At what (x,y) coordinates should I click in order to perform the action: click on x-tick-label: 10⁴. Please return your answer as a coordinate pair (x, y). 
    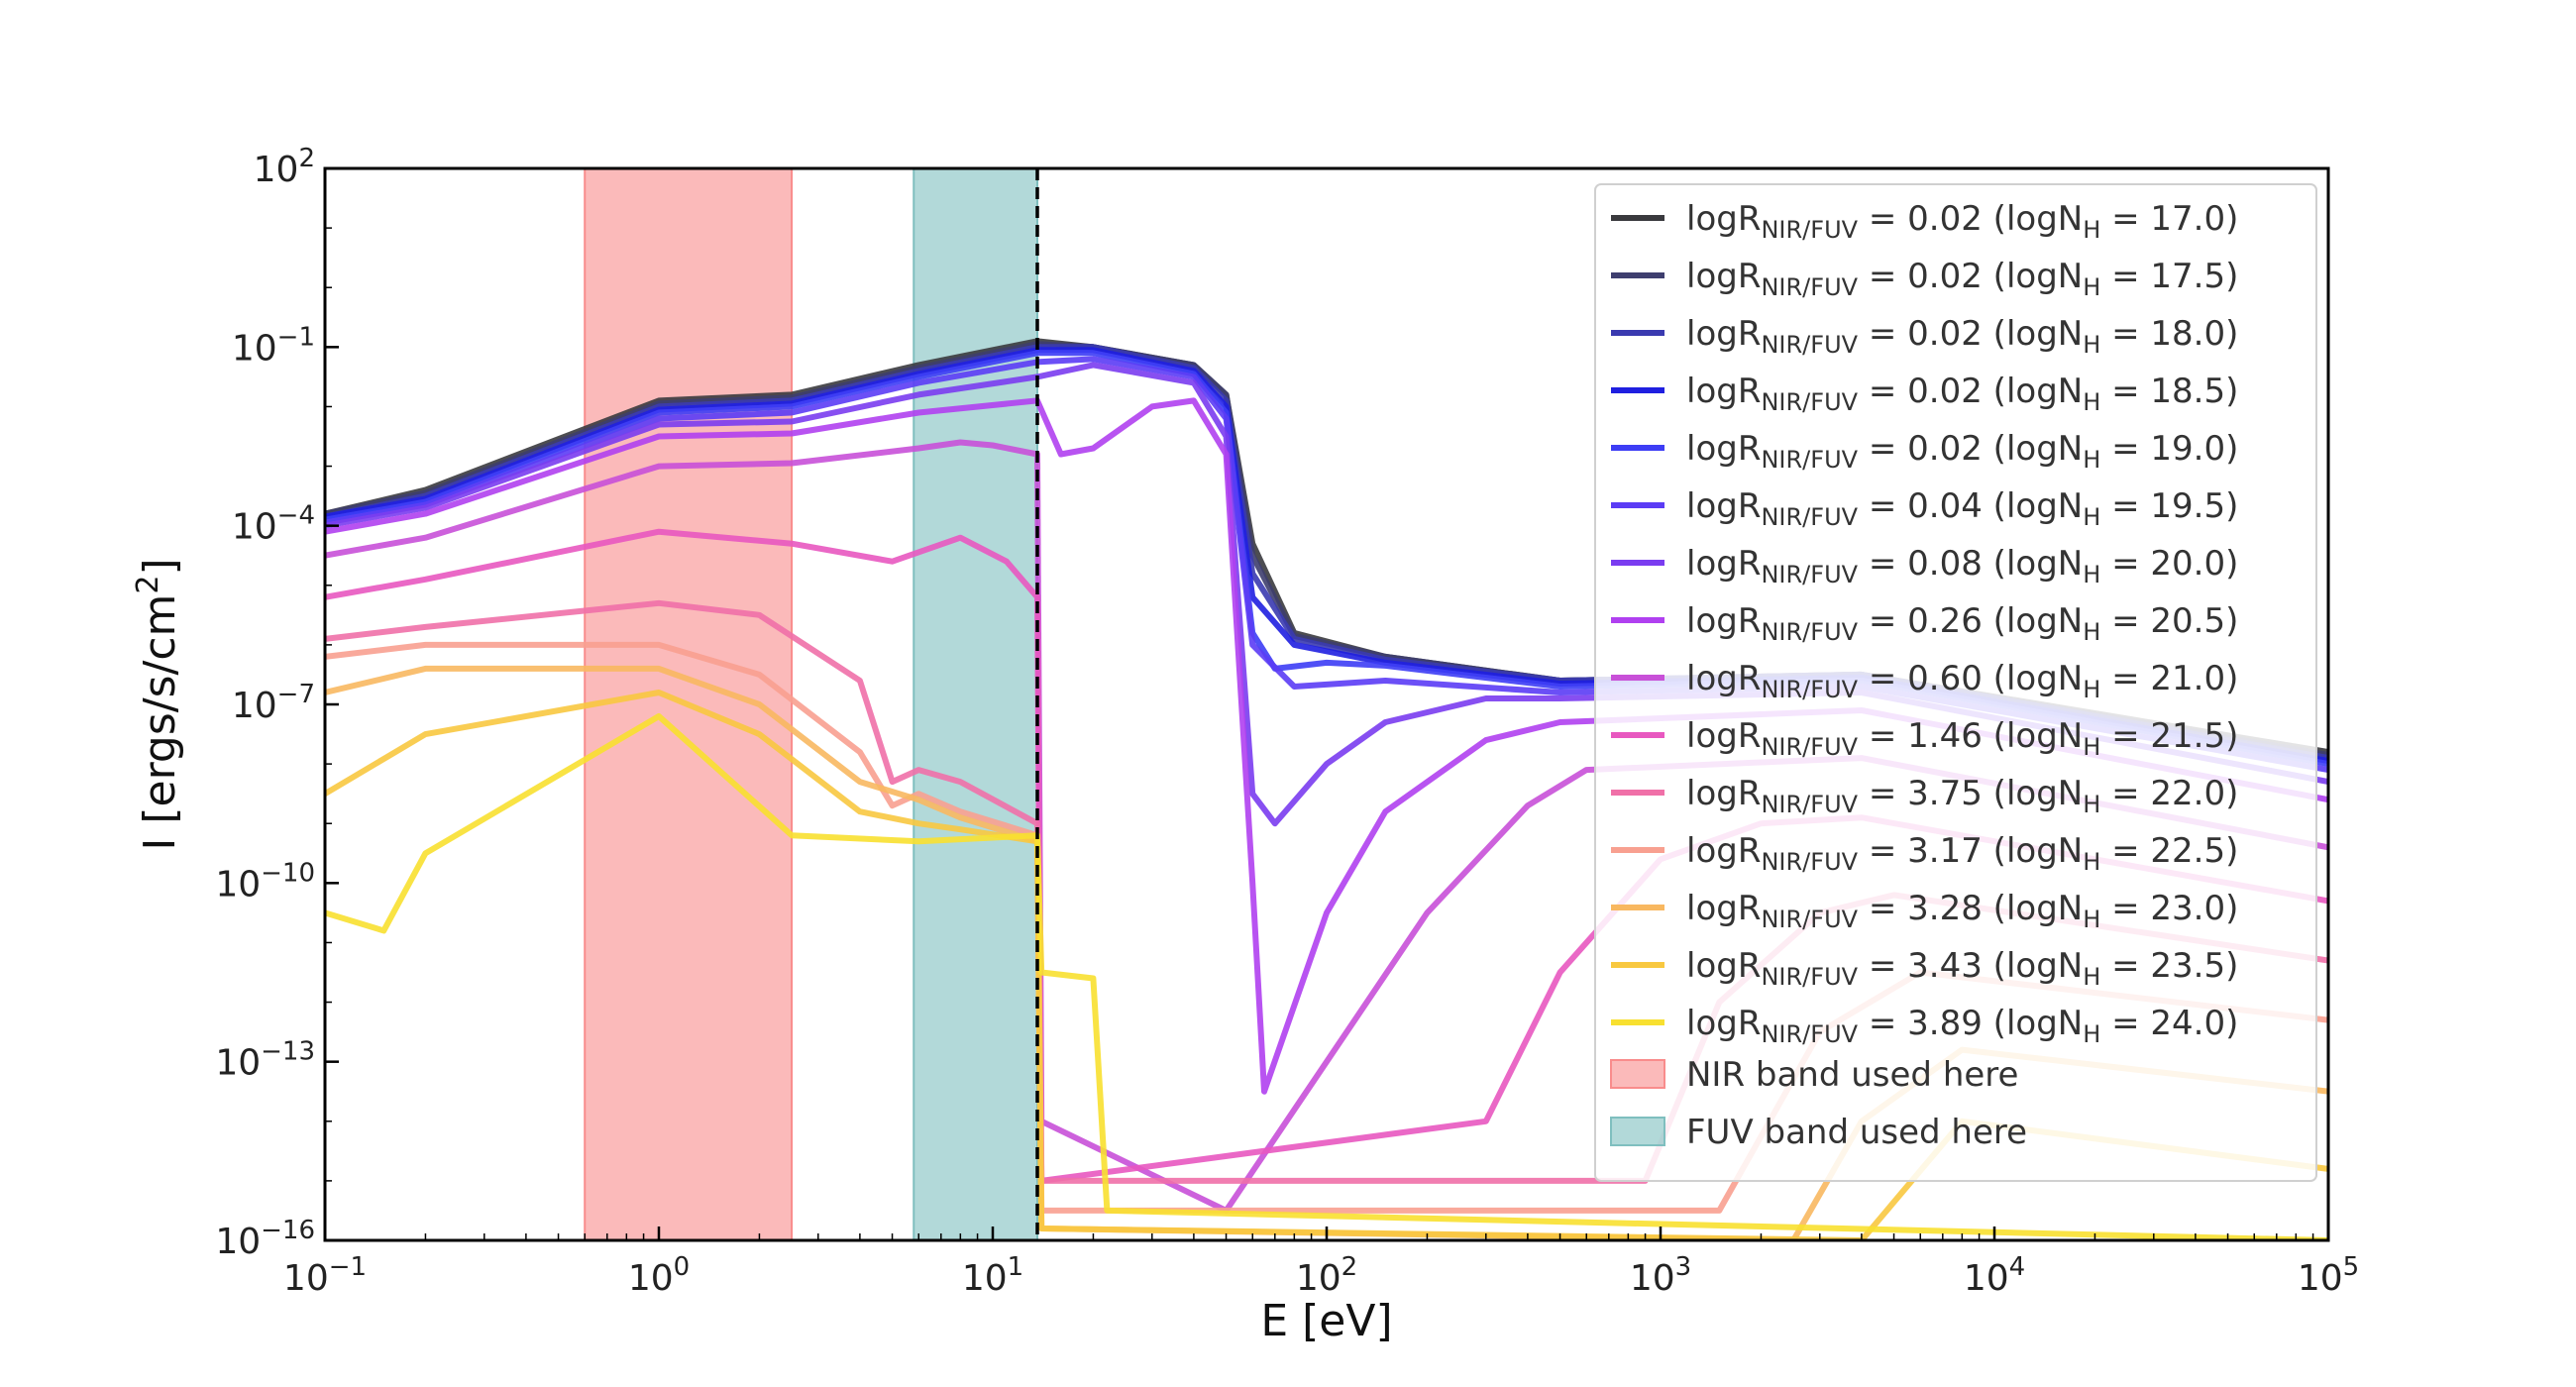
    Looking at the image, I should click on (1995, 1275).